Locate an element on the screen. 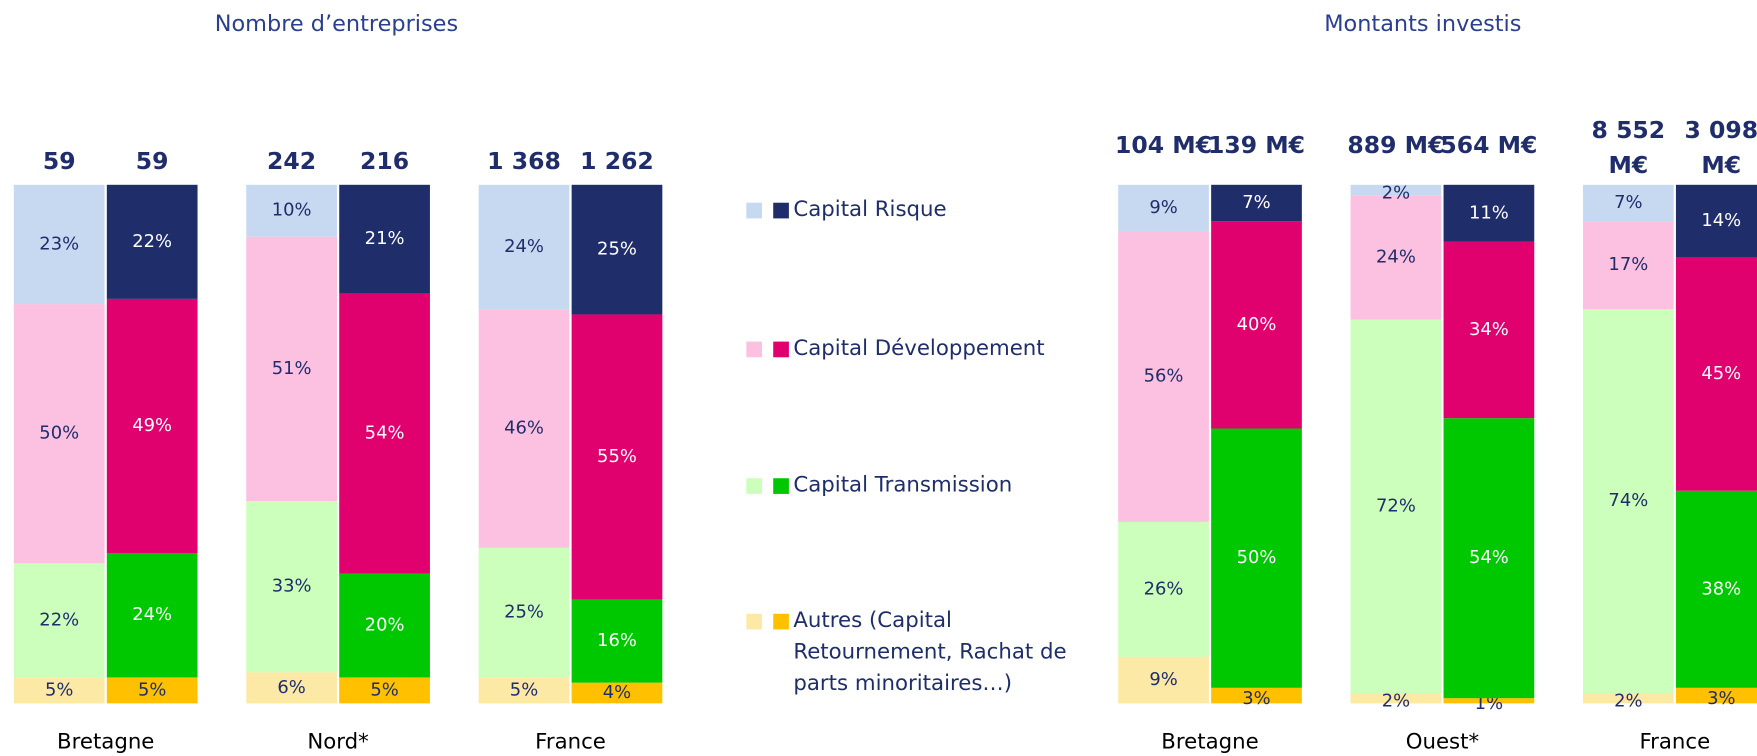 Image resolution: width=1757 pixels, height=756 pixels. value-label: 46% is located at coordinates (524, 428).